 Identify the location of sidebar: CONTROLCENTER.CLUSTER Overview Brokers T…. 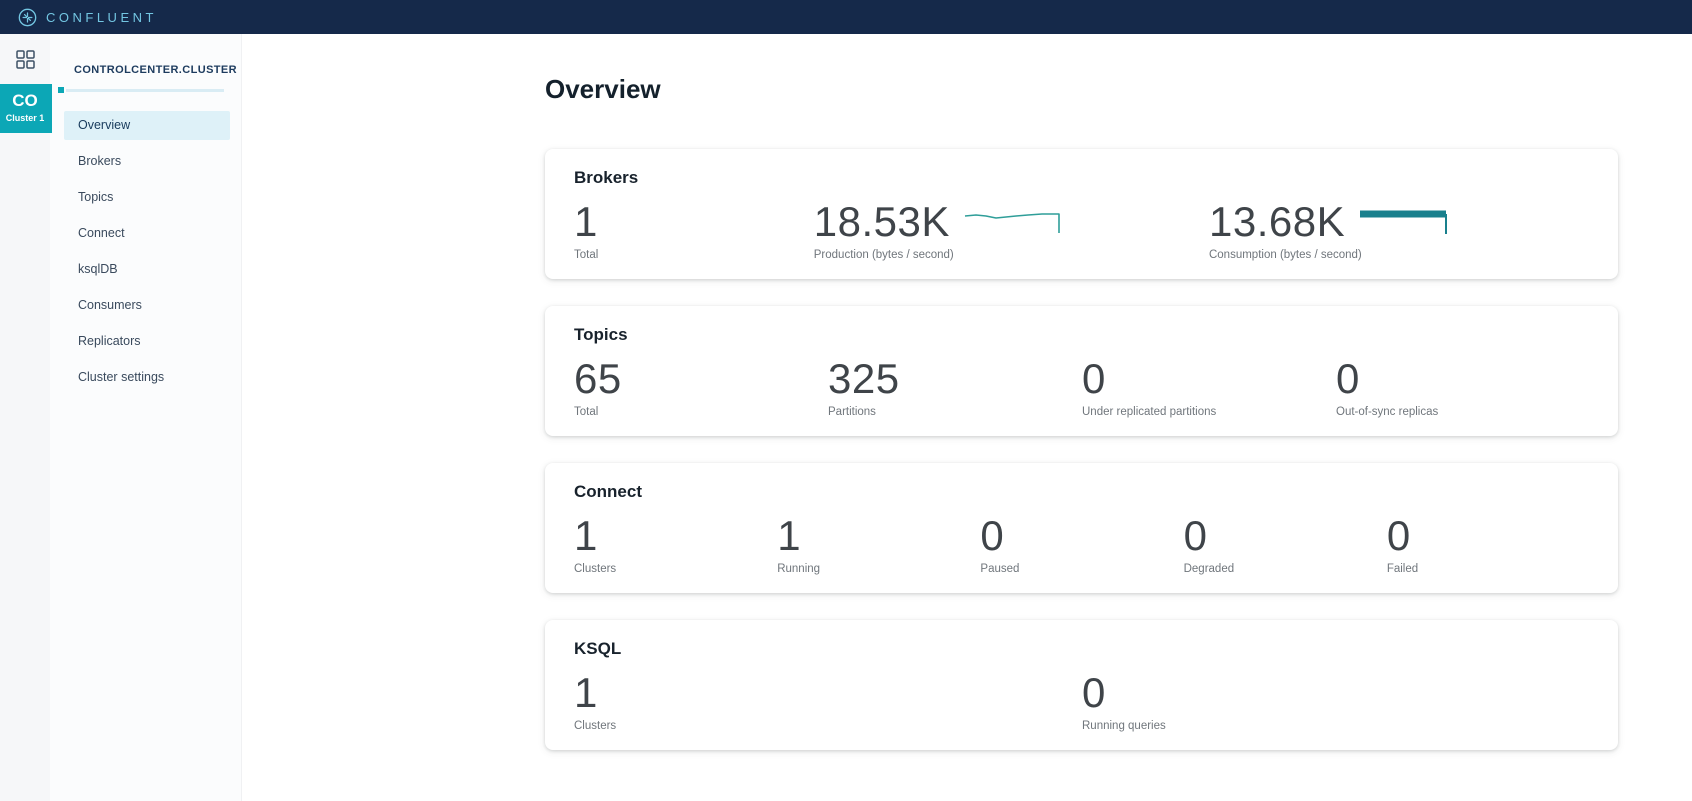
(146, 417).